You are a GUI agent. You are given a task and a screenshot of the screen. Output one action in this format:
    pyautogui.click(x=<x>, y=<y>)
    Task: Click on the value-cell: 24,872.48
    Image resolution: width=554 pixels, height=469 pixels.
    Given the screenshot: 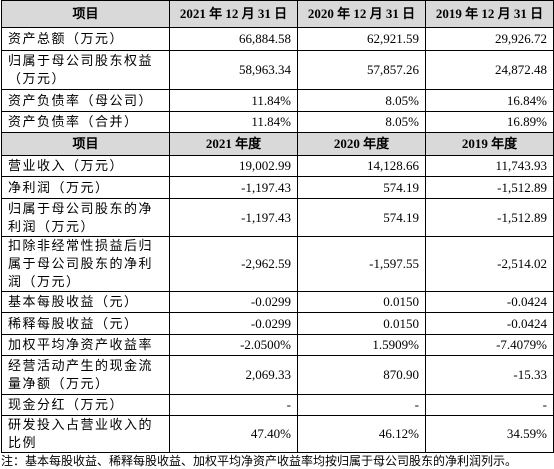 What is the action you would take?
    pyautogui.click(x=489, y=70)
    